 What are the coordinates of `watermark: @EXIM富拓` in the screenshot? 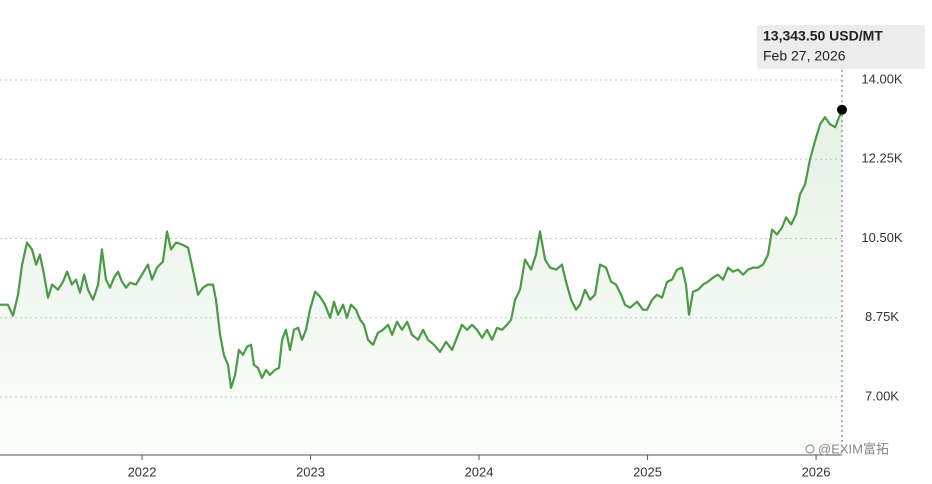 It's located at (853, 448).